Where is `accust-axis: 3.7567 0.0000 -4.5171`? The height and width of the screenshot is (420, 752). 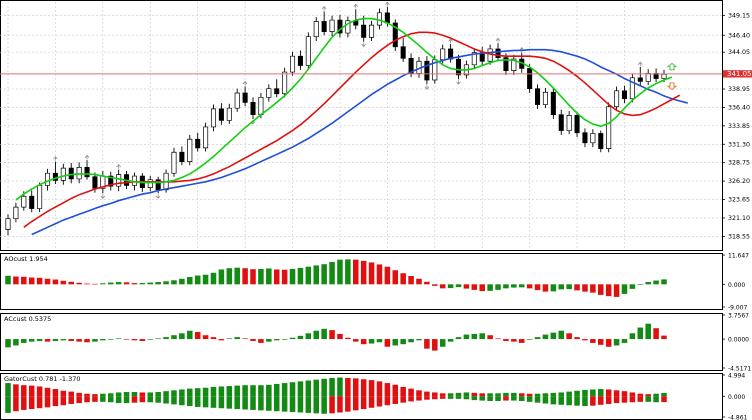 accust-axis: 3.7567 0.0000 -4.5171 is located at coordinates (736, 343).